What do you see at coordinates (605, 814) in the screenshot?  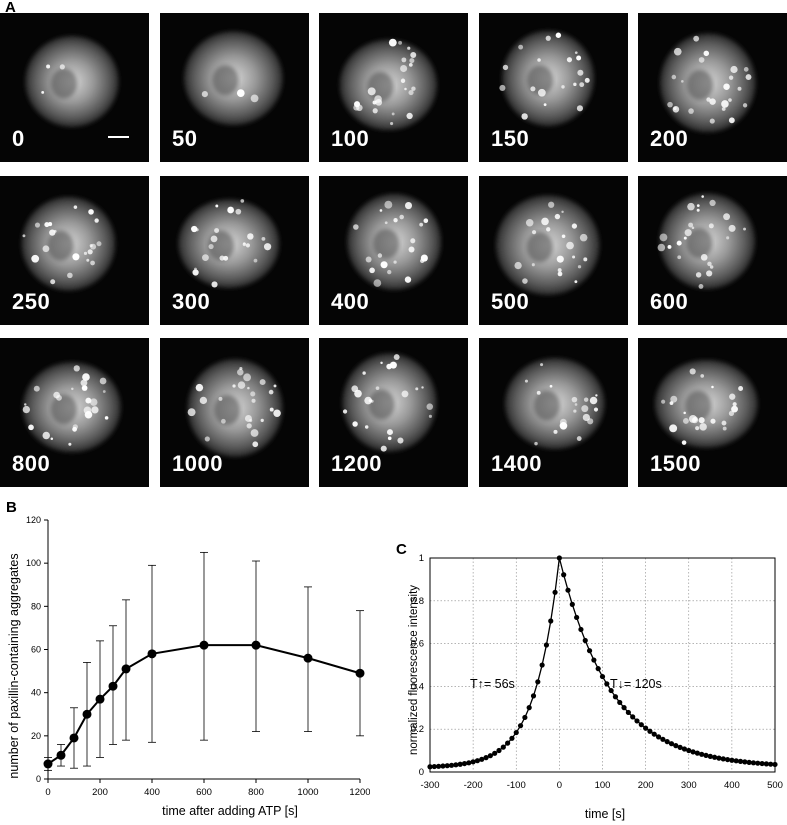 I see `chart-c-xlabel: time [s]` at bounding box center [605, 814].